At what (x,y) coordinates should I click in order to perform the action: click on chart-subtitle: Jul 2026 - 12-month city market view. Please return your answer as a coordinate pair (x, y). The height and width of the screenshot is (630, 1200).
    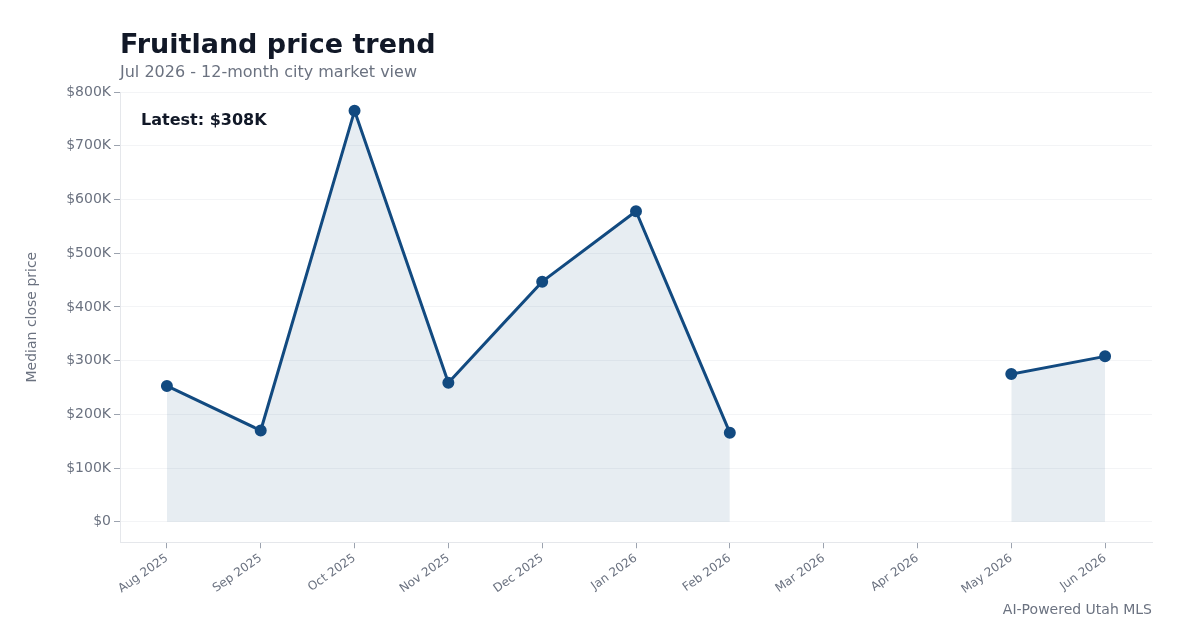
    Looking at the image, I should click on (268, 71).